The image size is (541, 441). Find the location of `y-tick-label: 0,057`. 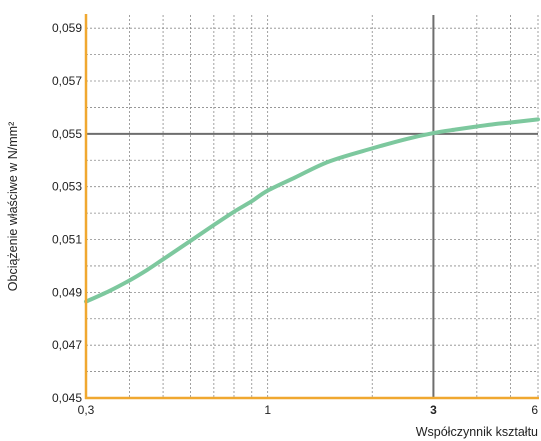

y-tick-label: 0,057 is located at coordinates (67, 81).